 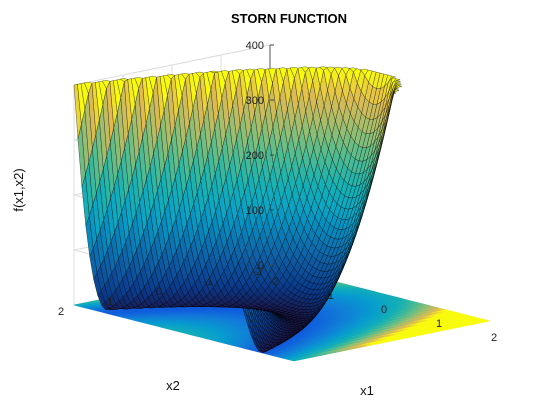 What do you see at coordinates (439, 324) in the screenshot?
I see `x-tick-label: 1` at bounding box center [439, 324].